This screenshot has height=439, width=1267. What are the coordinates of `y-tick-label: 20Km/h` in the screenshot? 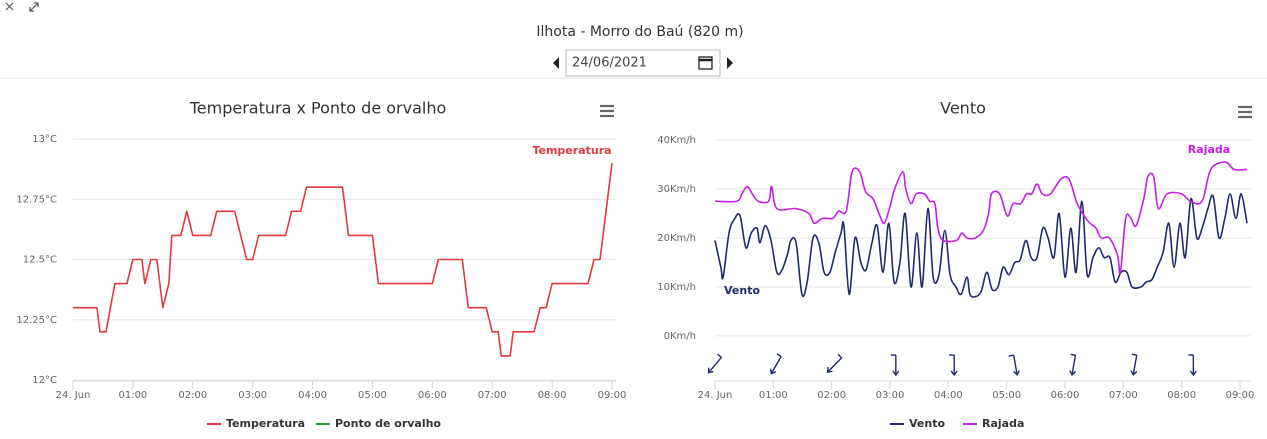 It's located at (676, 238).